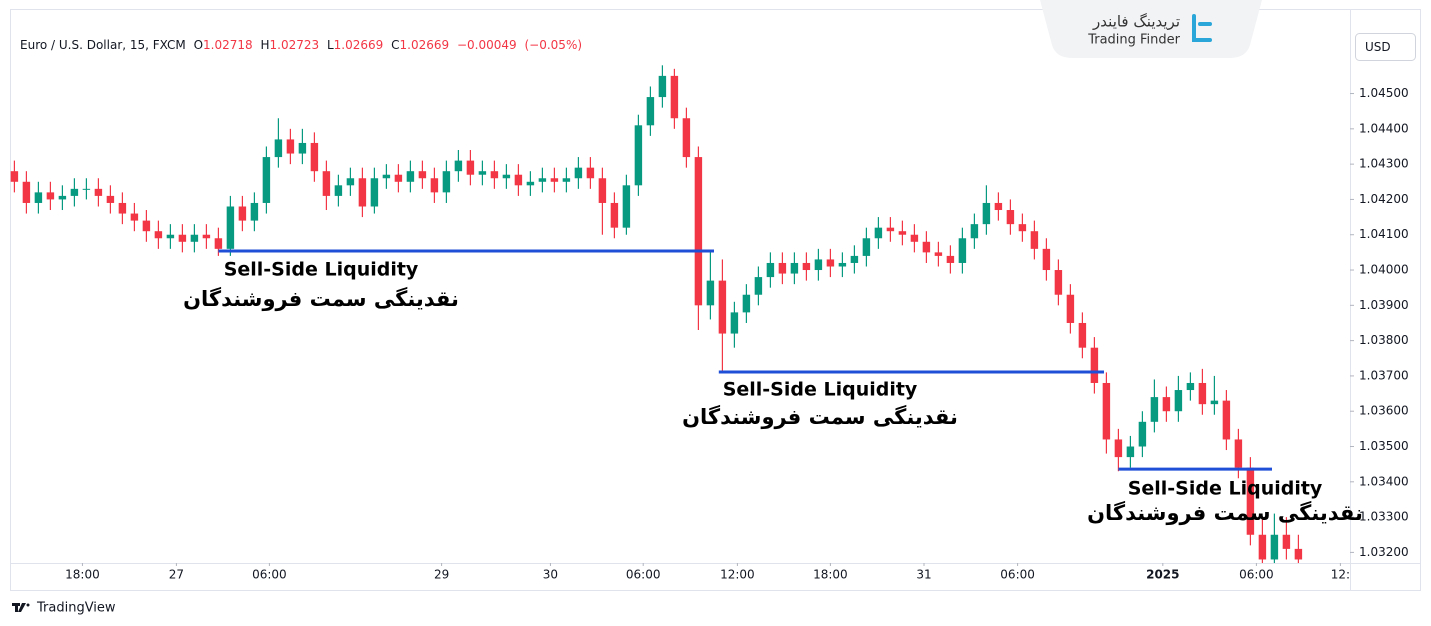  I want to click on y-tick-label: 1.04100, so click(1384, 234).